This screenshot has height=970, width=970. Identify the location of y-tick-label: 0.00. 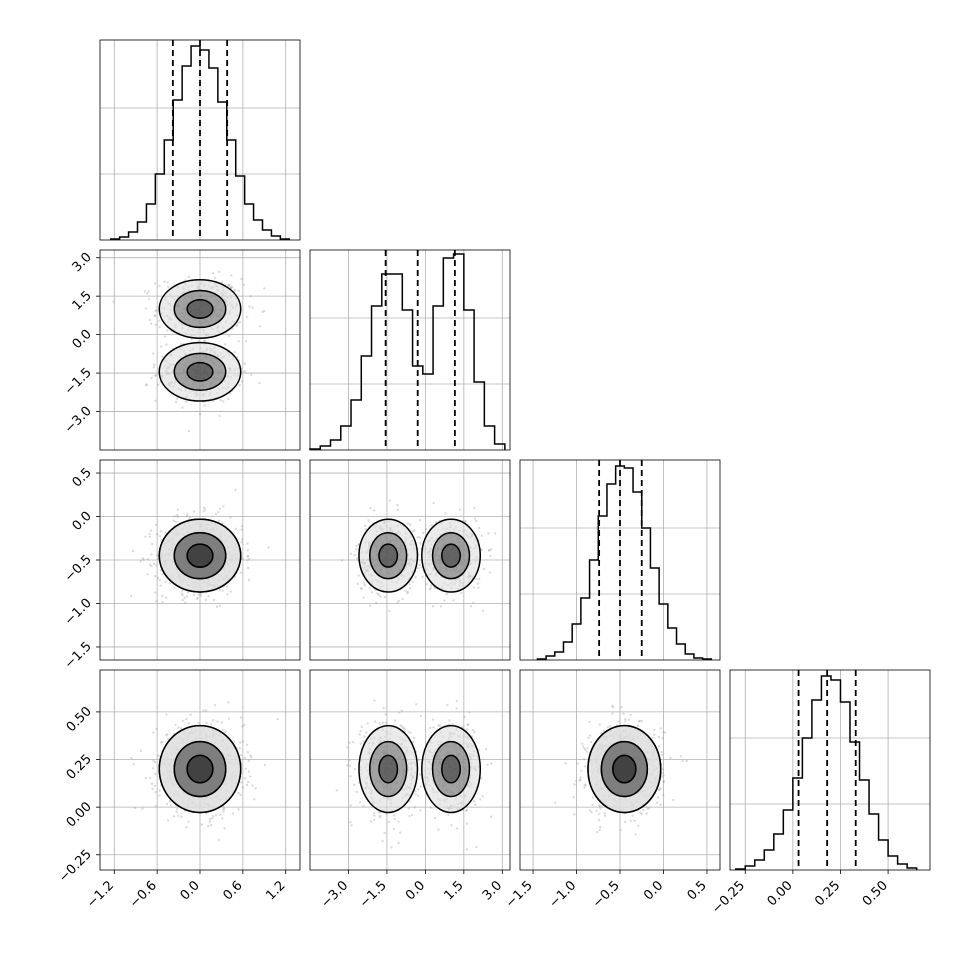
(79, 814).